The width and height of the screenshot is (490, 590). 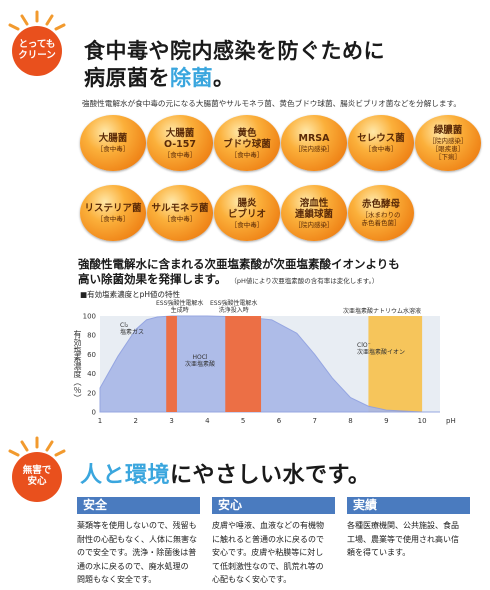 What do you see at coordinates (125, 475) in the screenshot?
I see `footer-title-a: 人と環境` at bounding box center [125, 475].